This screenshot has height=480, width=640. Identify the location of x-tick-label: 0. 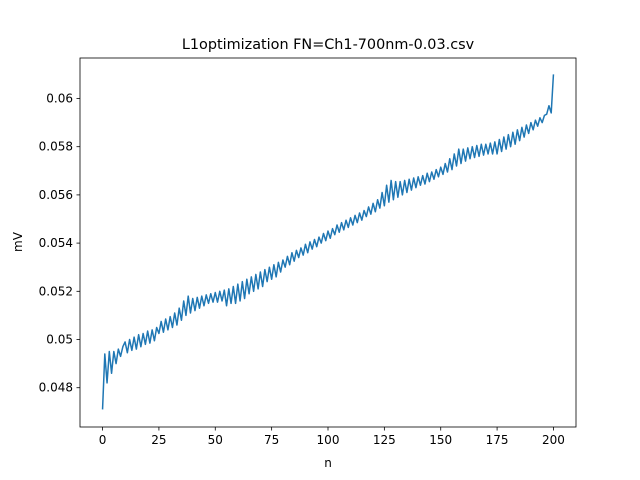
(103, 440).